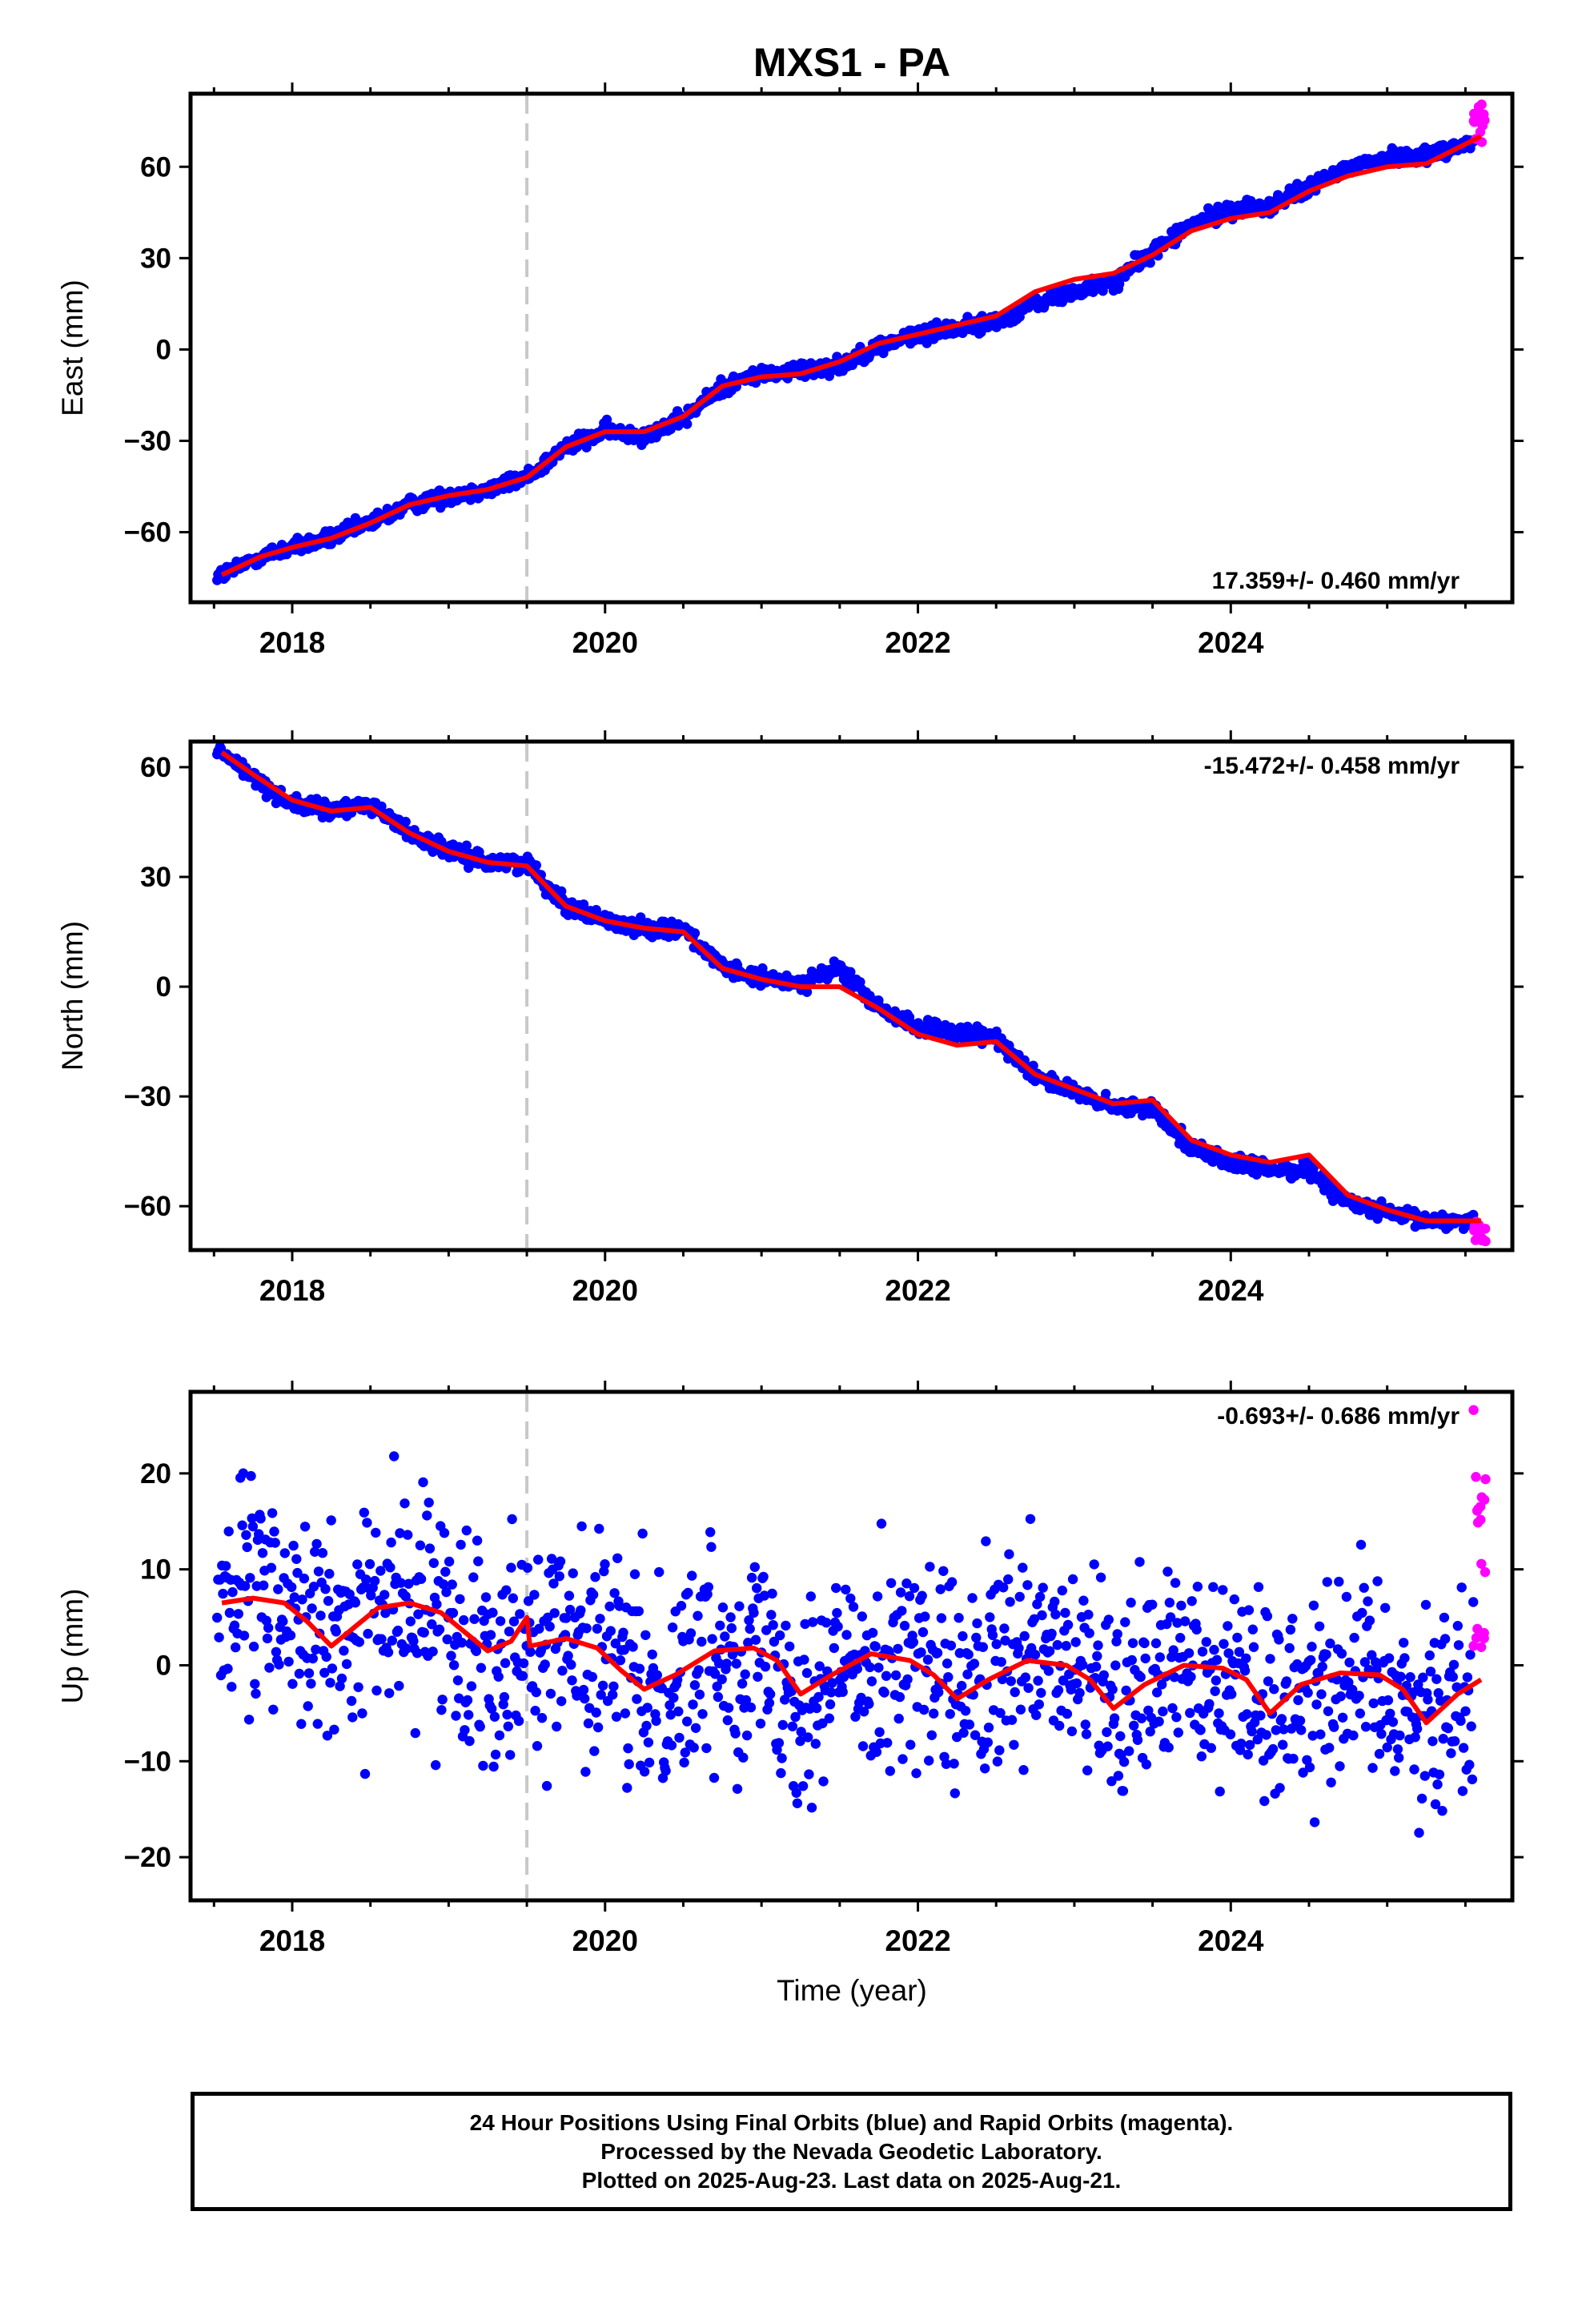 The height and width of the screenshot is (2324, 1582). What do you see at coordinates (292, 642) in the screenshot?
I see `x-tick-label: 2018` at bounding box center [292, 642].